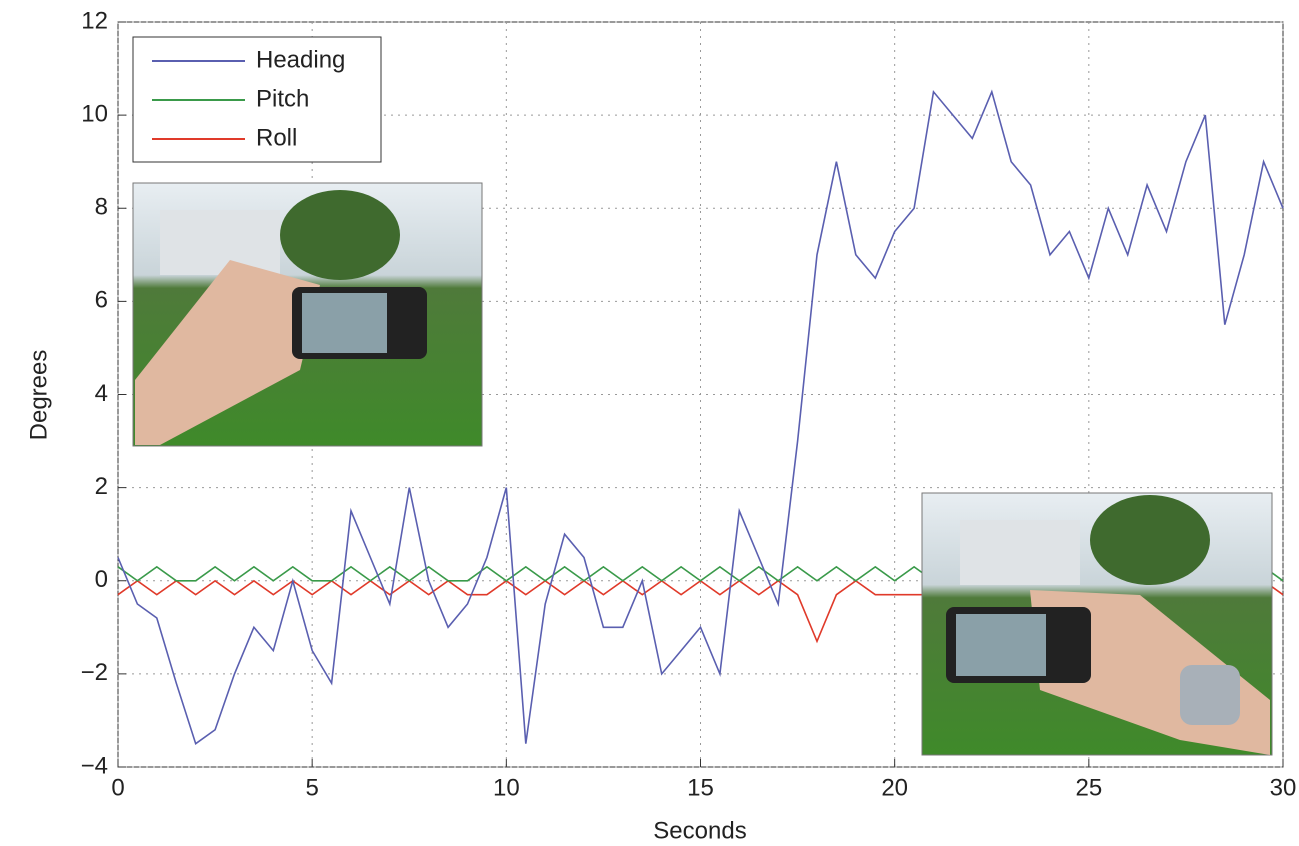 Image resolution: width=1299 pixels, height=846 pixels. What do you see at coordinates (282, 98) in the screenshot?
I see `legend-label: Pitch` at bounding box center [282, 98].